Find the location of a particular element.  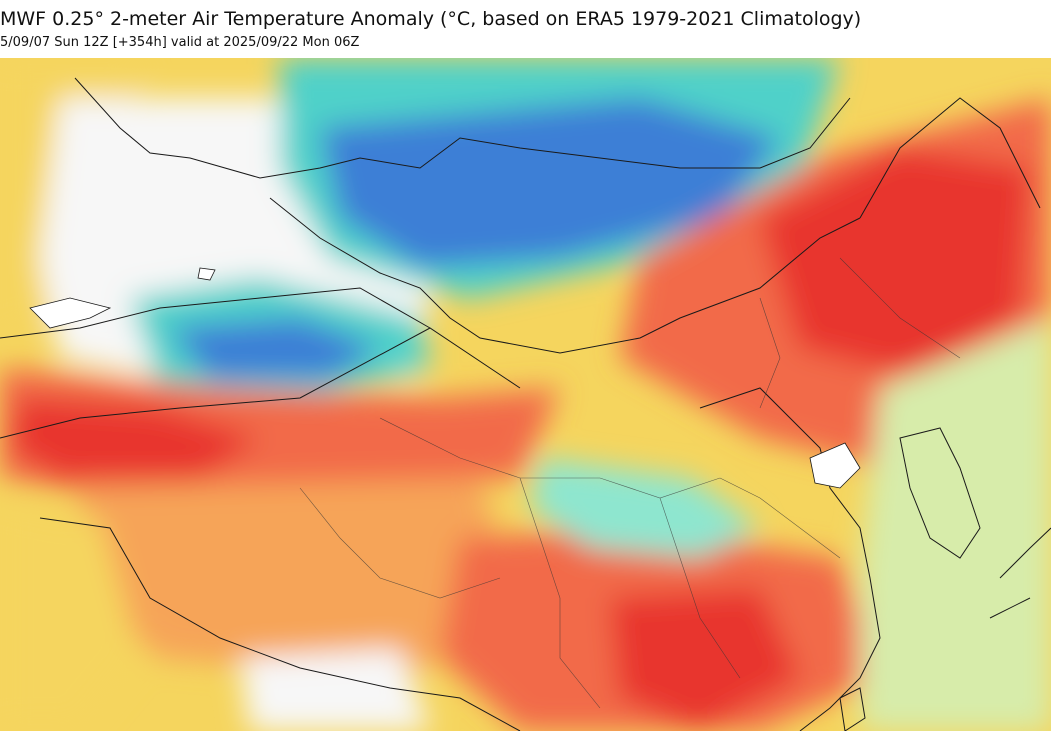

anomaly-cool-central-china is located at coordinates (645, 508).